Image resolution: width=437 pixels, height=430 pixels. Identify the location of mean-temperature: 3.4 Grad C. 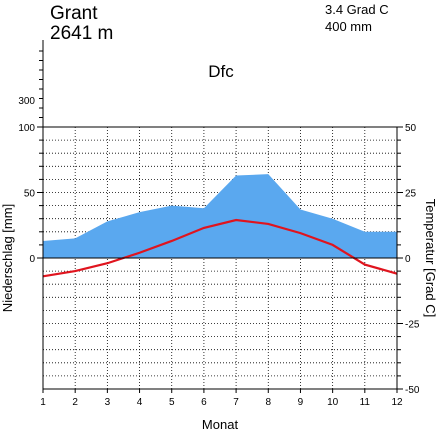
(357, 9).